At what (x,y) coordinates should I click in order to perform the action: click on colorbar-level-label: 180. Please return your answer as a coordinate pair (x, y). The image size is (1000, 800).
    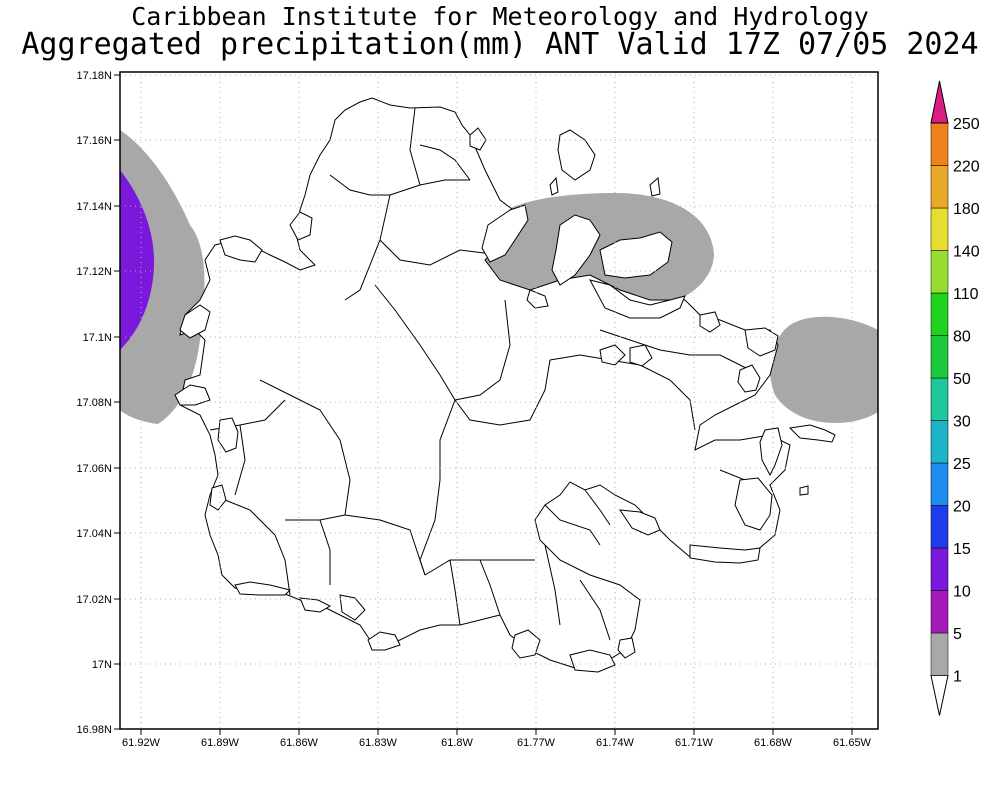
    Looking at the image, I should click on (966, 209).